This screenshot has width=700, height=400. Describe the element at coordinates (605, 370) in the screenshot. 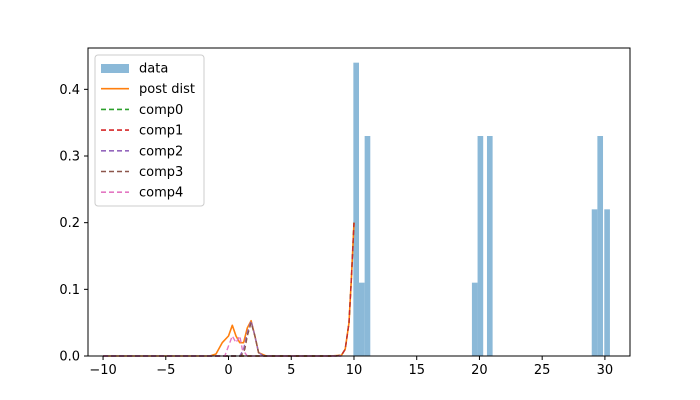

I see `x-tick-label: 30` at that location.